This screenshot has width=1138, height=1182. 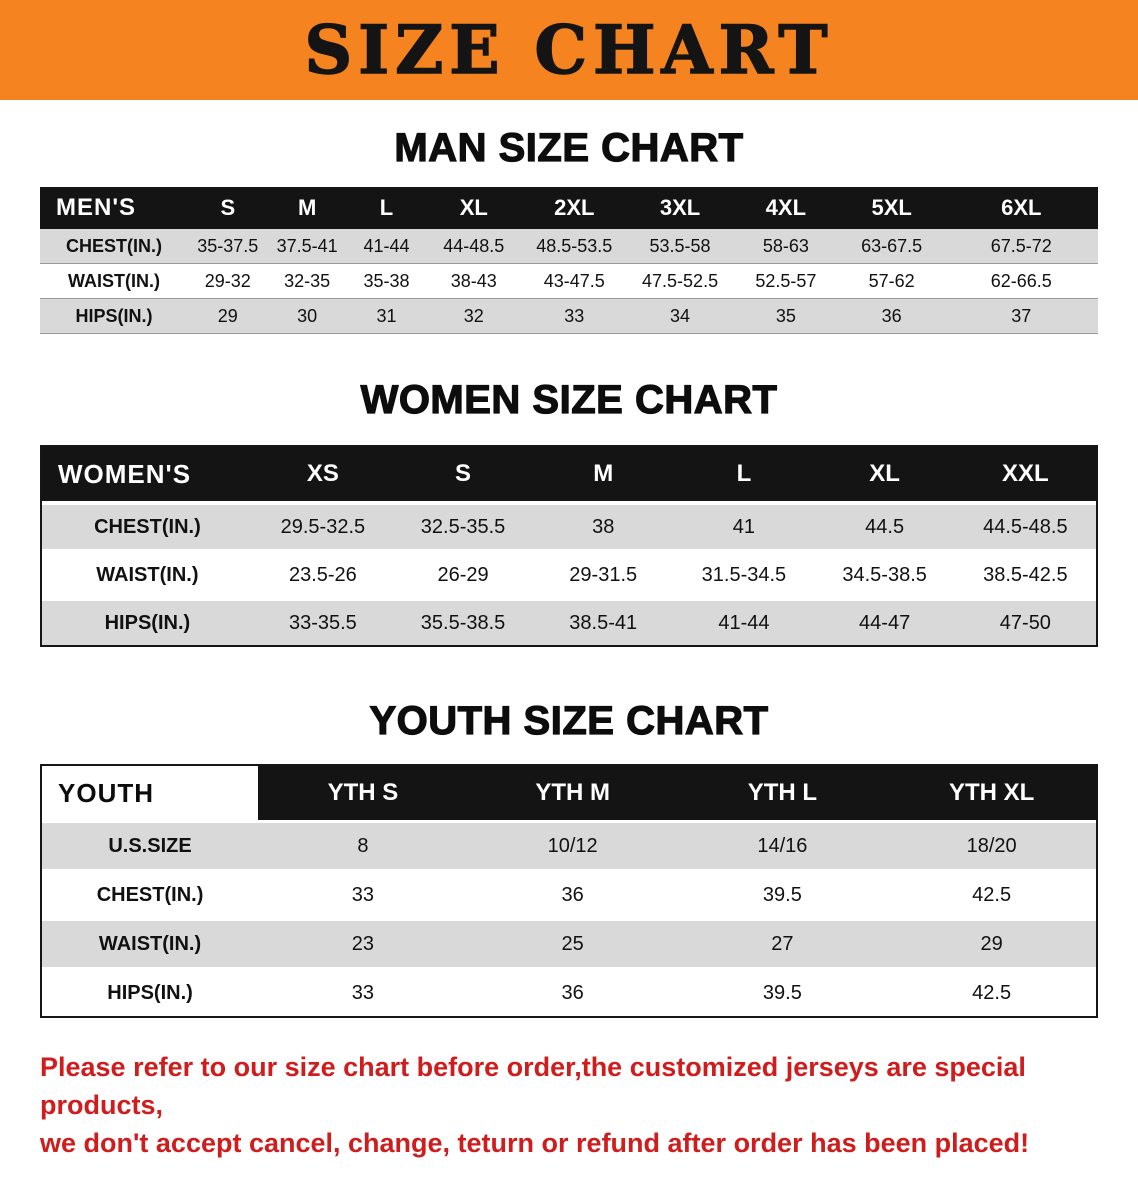 What do you see at coordinates (386, 246) in the screenshot?
I see `value-cell: 41-44` at bounding box center [386, 246].